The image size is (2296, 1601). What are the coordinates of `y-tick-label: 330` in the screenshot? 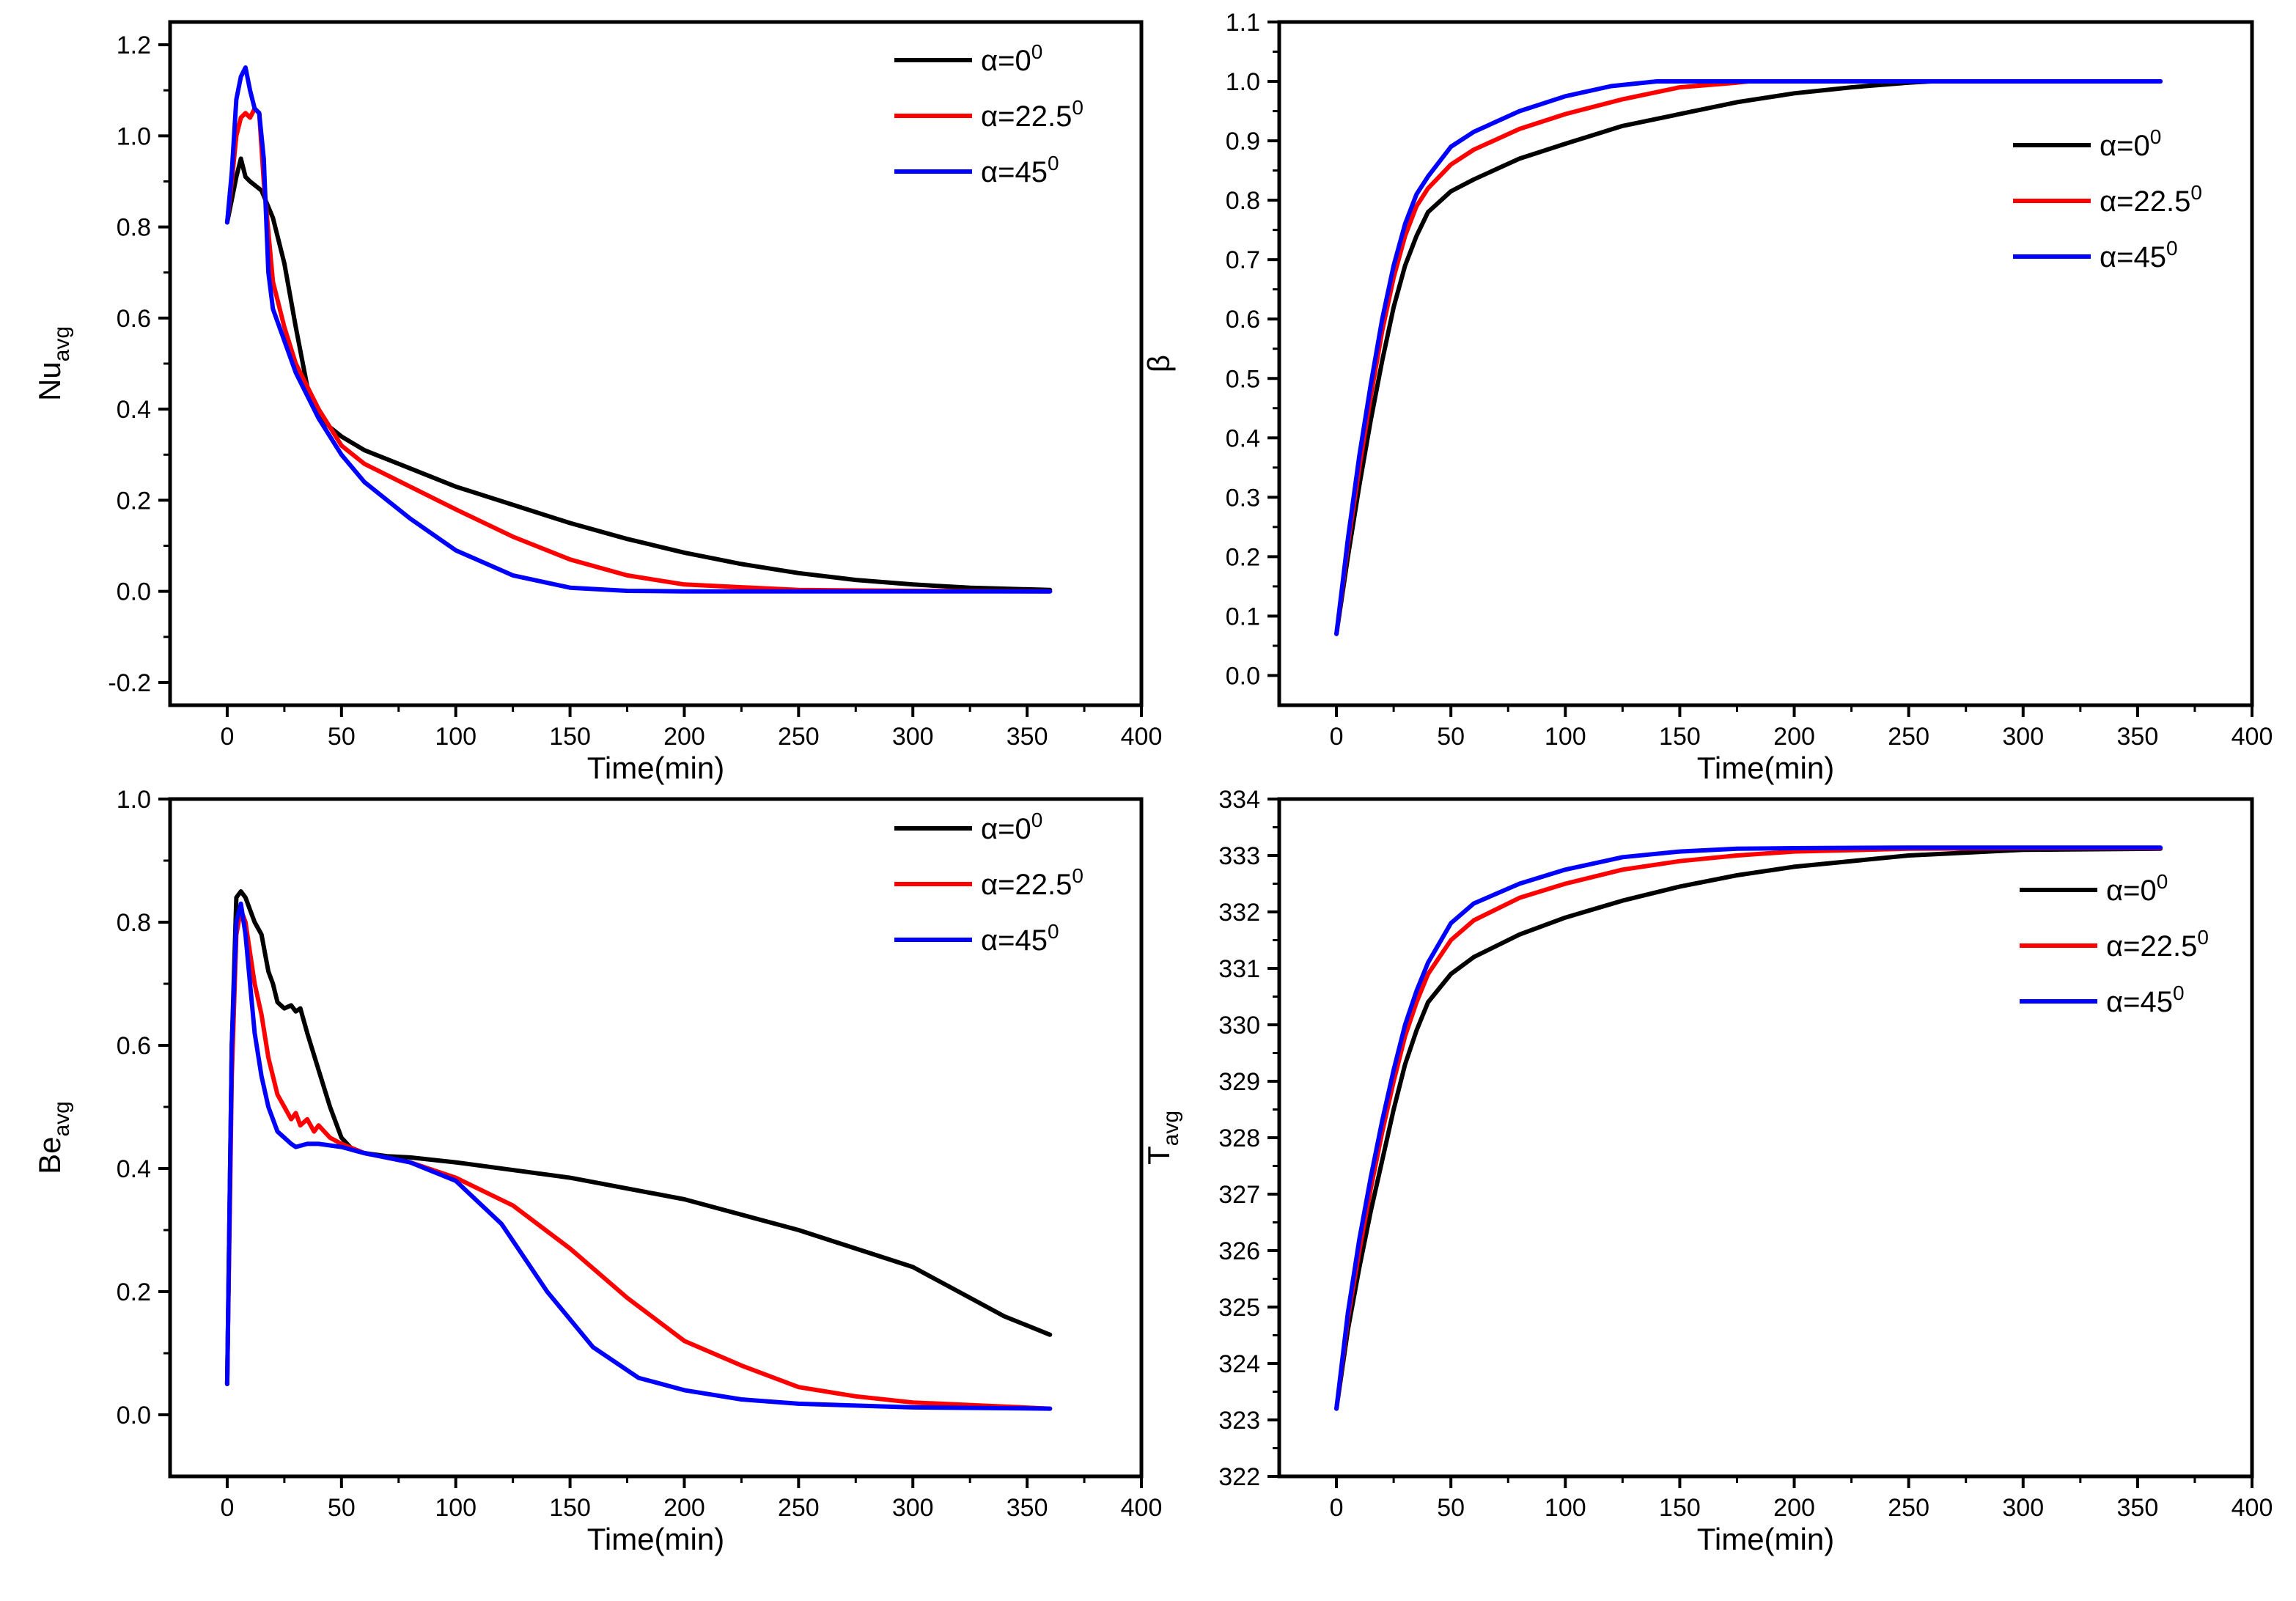 It's located at (1239, 1025).